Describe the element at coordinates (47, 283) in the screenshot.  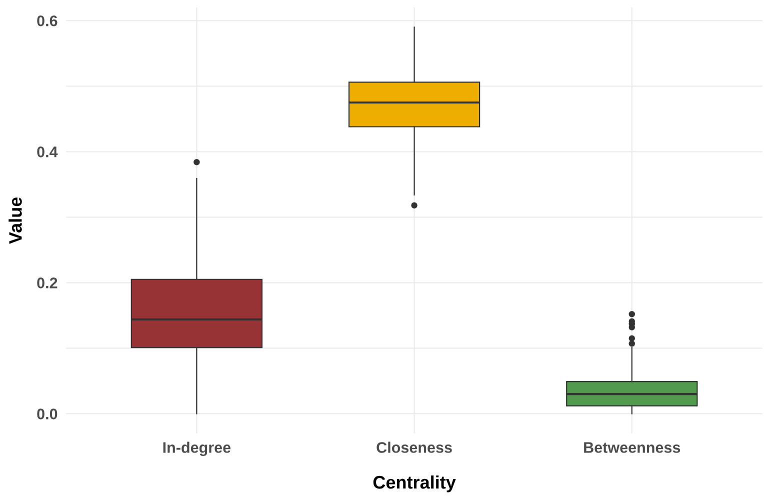
I see `y-tick-label: 0.2` at that location.